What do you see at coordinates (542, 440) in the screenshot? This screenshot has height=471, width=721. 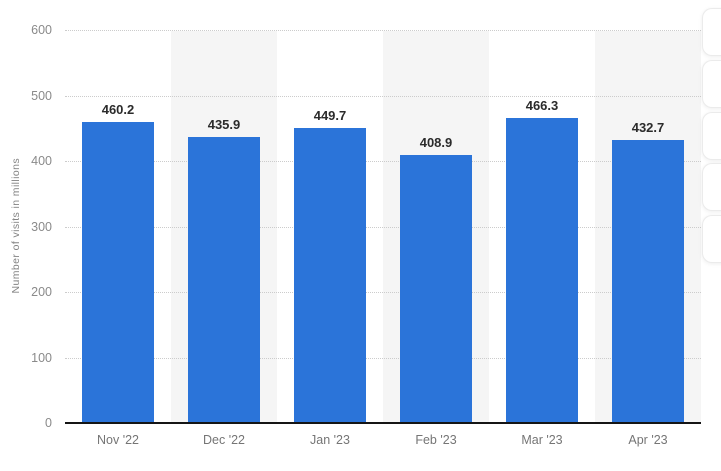 I see `x-tick-label: Mar '23` at bounding box center [542, 440].